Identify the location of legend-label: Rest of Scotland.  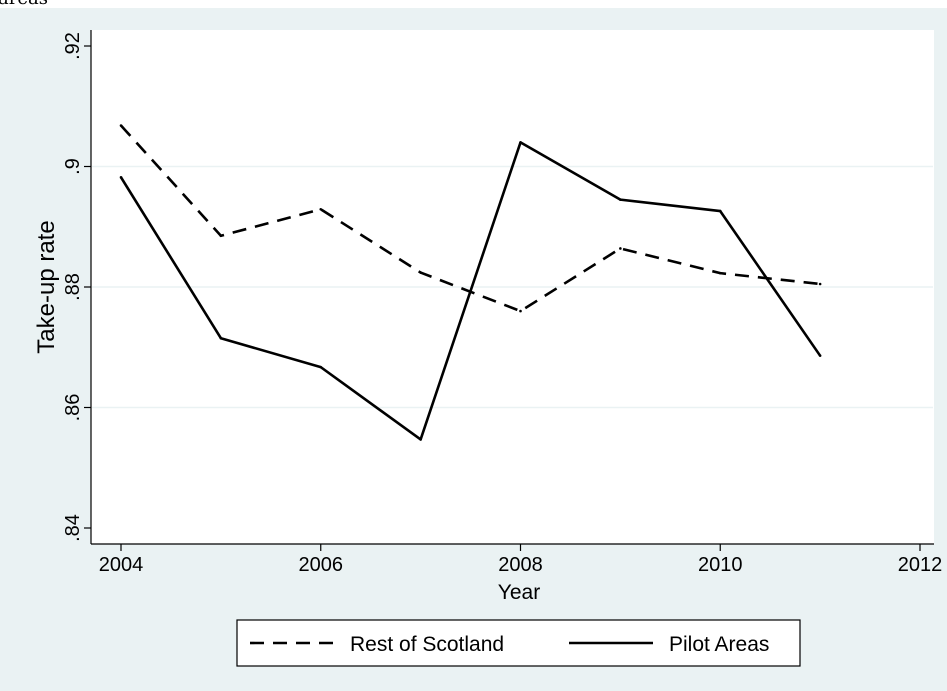
(427, 644).